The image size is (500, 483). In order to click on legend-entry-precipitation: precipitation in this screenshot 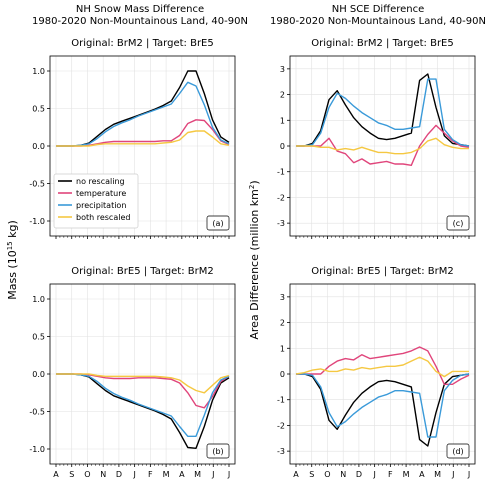, I will do `click(101, 205)`.